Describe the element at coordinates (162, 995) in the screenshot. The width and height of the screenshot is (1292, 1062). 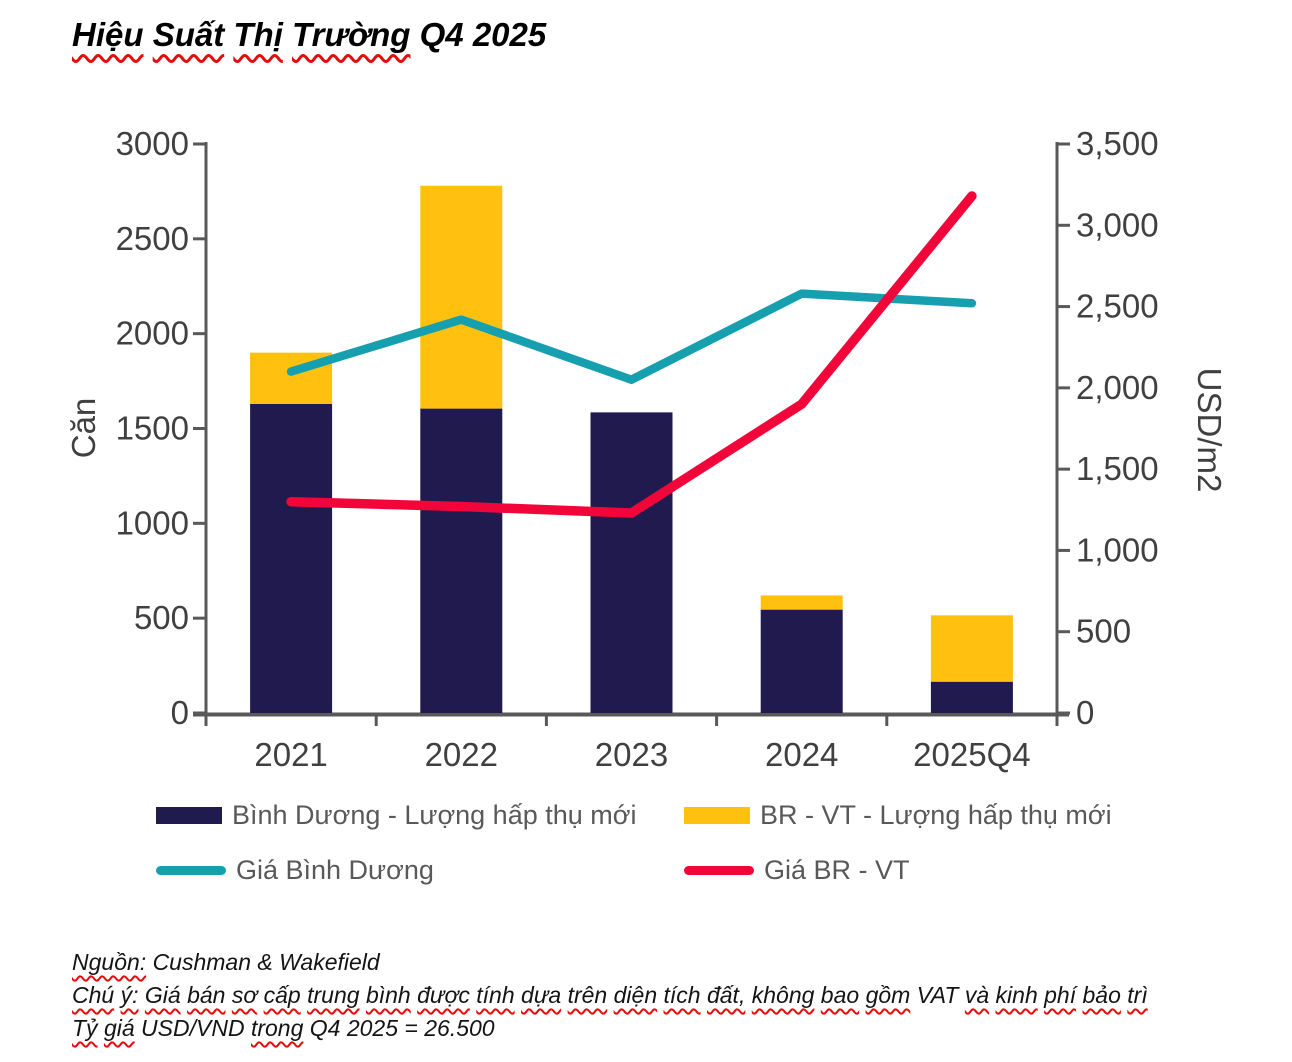
I see `misspelled-word: Giá` at that location.